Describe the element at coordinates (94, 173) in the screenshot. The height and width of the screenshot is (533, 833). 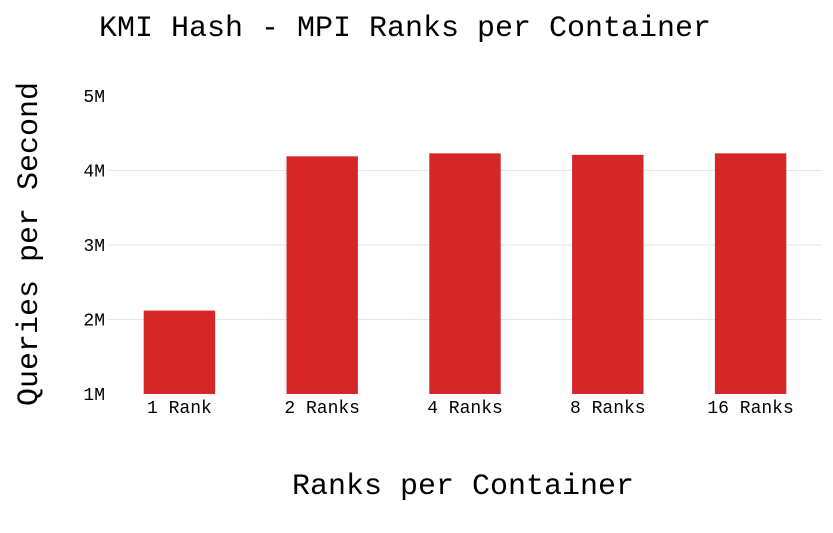
I see `y-tick-label: 4M` at that location.